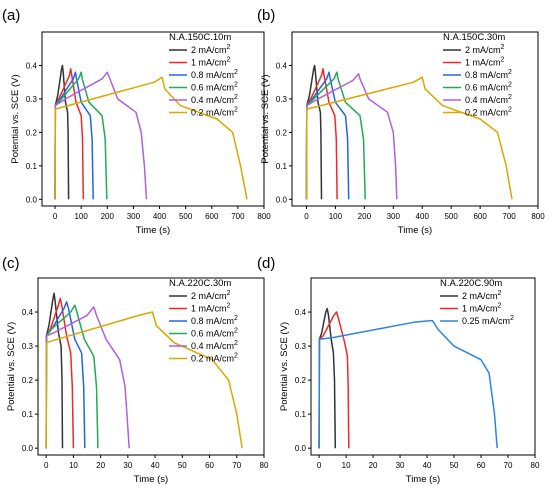  Describe the element at coordinates (488, 320) in the screenshot. I see `legend-entry: 0.25 mA/cm2` at that location.